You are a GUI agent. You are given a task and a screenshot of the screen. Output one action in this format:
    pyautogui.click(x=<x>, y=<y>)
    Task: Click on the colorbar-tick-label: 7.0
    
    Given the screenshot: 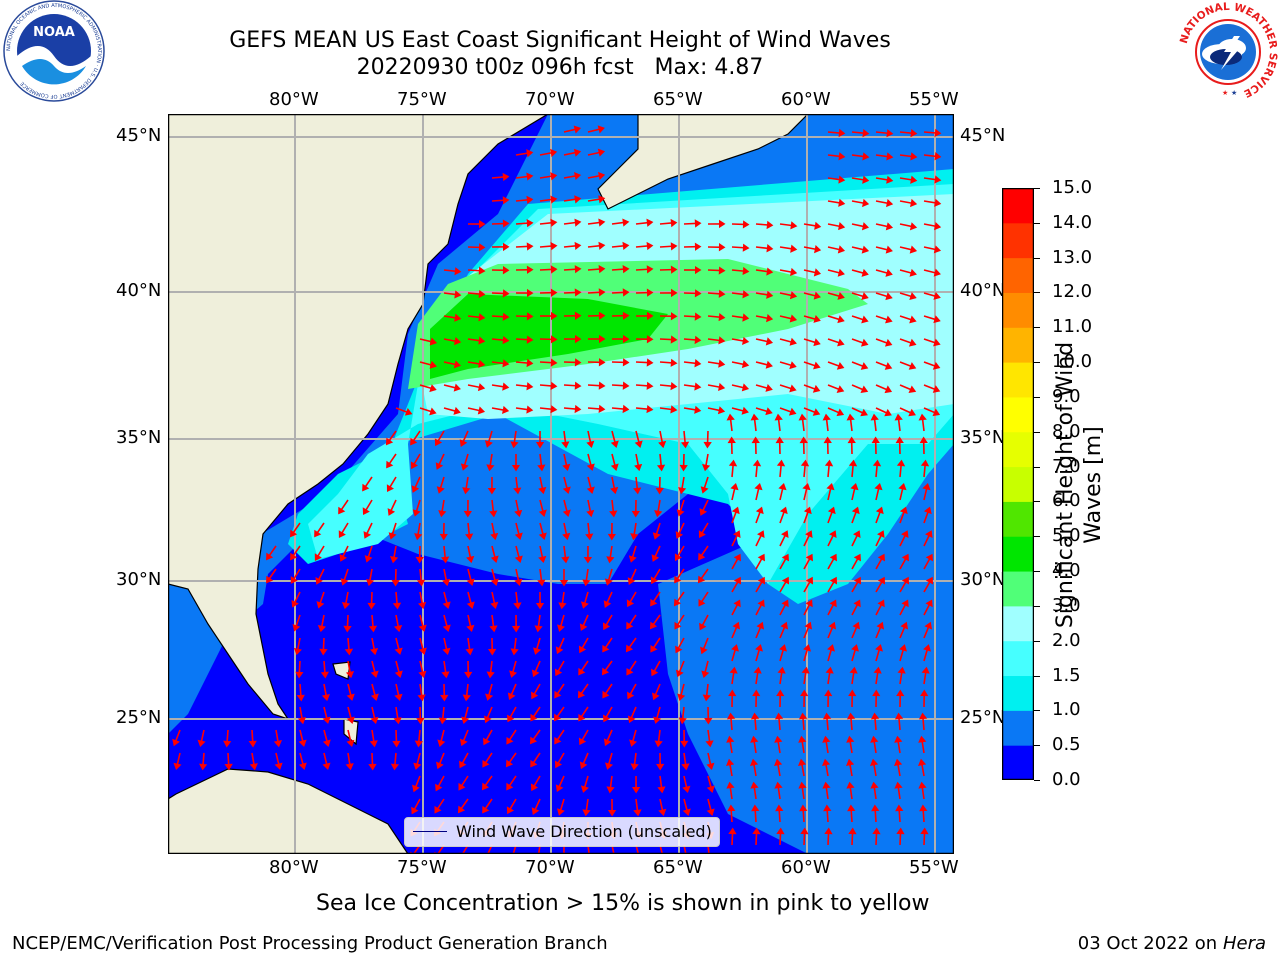 What is the action you would take?
    pyautogui.click(x=1066, y=466)
    